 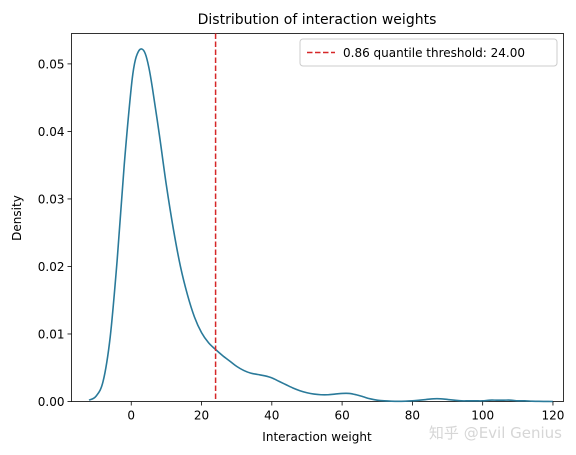 What do you see at coordinates (51, 334) in the screenshot?
I see `y-tick-label: 0.01` at bounding box center [51, 334].